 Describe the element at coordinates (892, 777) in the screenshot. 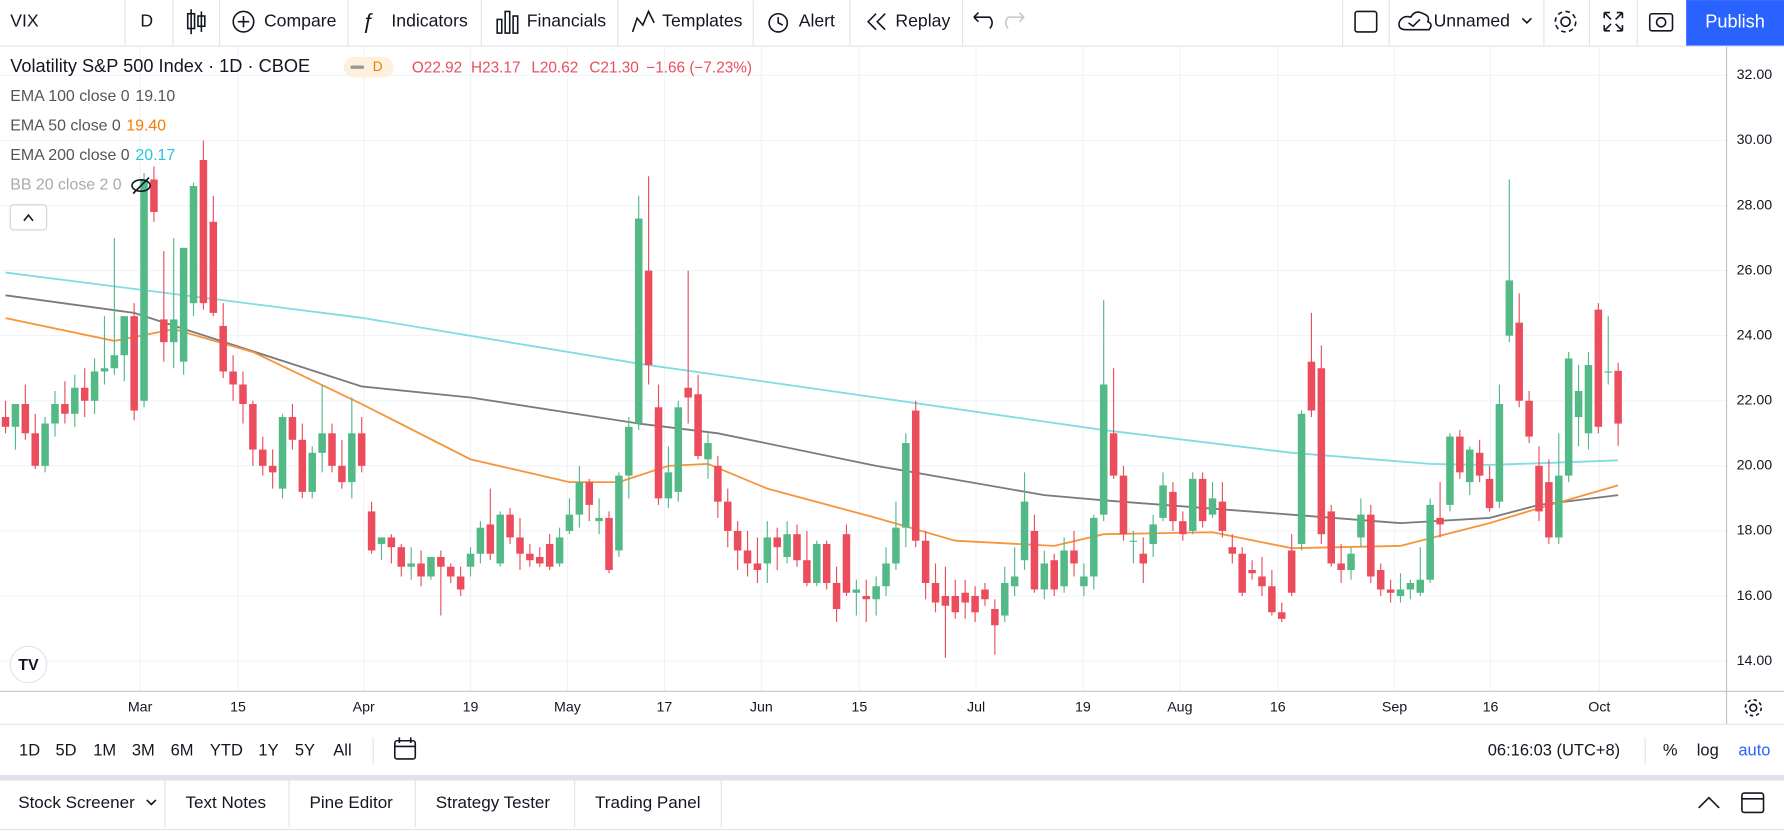

I see `panel-divider` at that location.